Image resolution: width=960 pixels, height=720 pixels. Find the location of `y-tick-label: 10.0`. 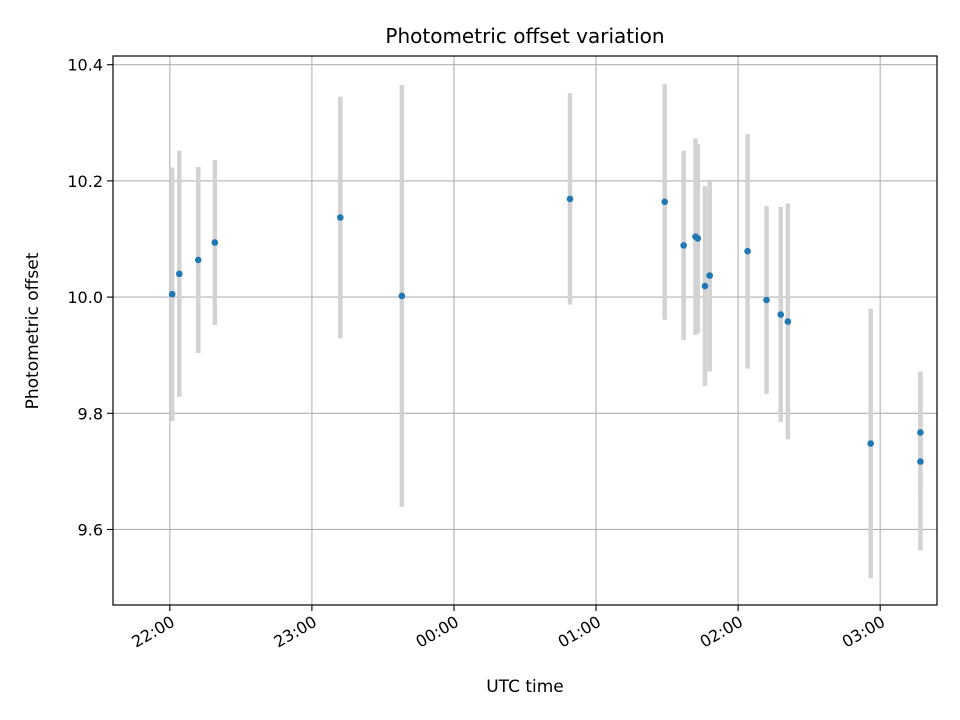

y-tick-label: 10.0 is located at coordinates (85, 297).